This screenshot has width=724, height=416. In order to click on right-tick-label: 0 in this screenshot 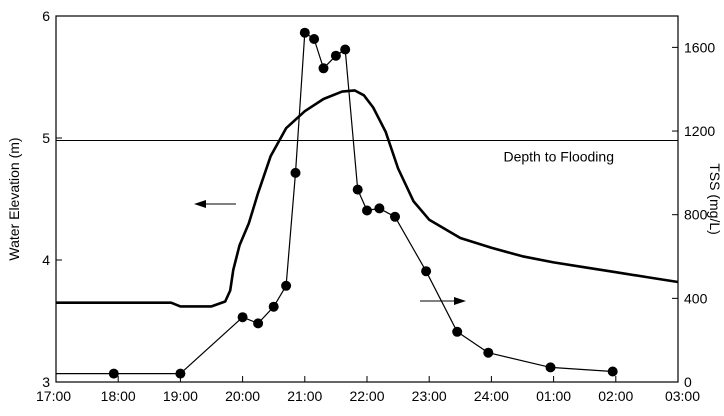, I will do `click(688, 382)`.